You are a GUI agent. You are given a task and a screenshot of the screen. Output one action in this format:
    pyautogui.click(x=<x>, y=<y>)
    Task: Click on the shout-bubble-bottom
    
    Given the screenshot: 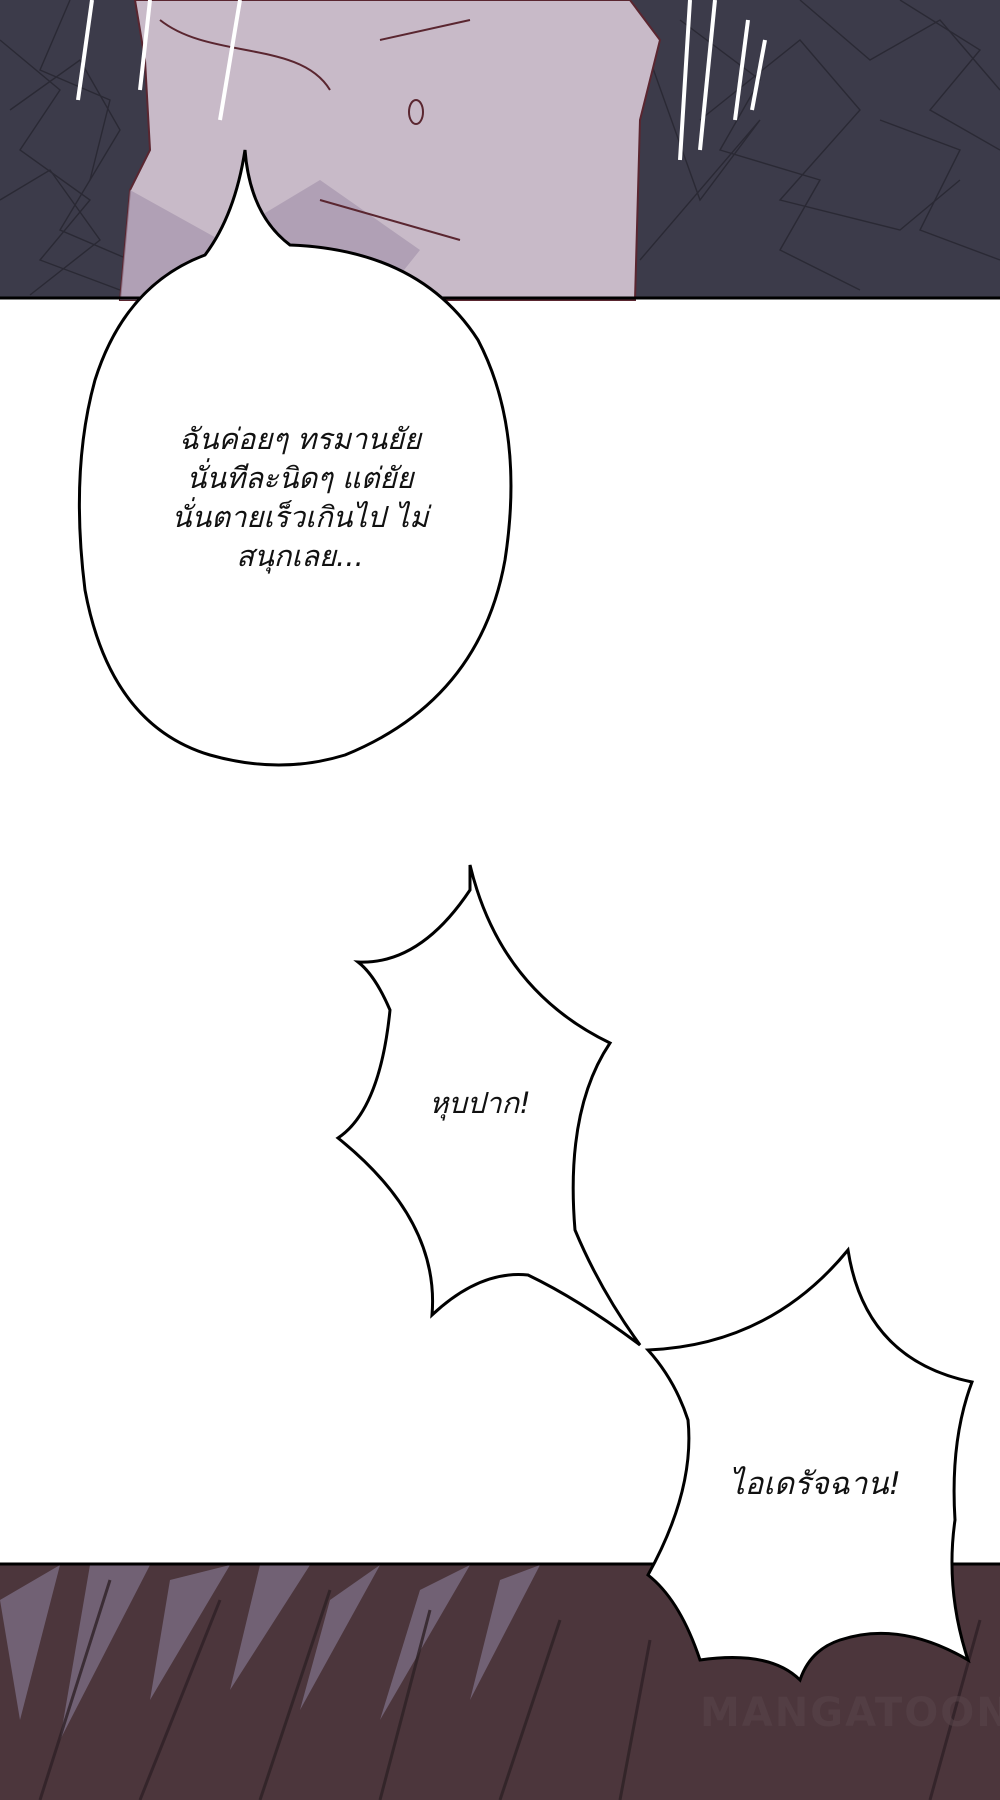 What is the action you would take?
    pyautogui.click(x=809, y=1464)
    